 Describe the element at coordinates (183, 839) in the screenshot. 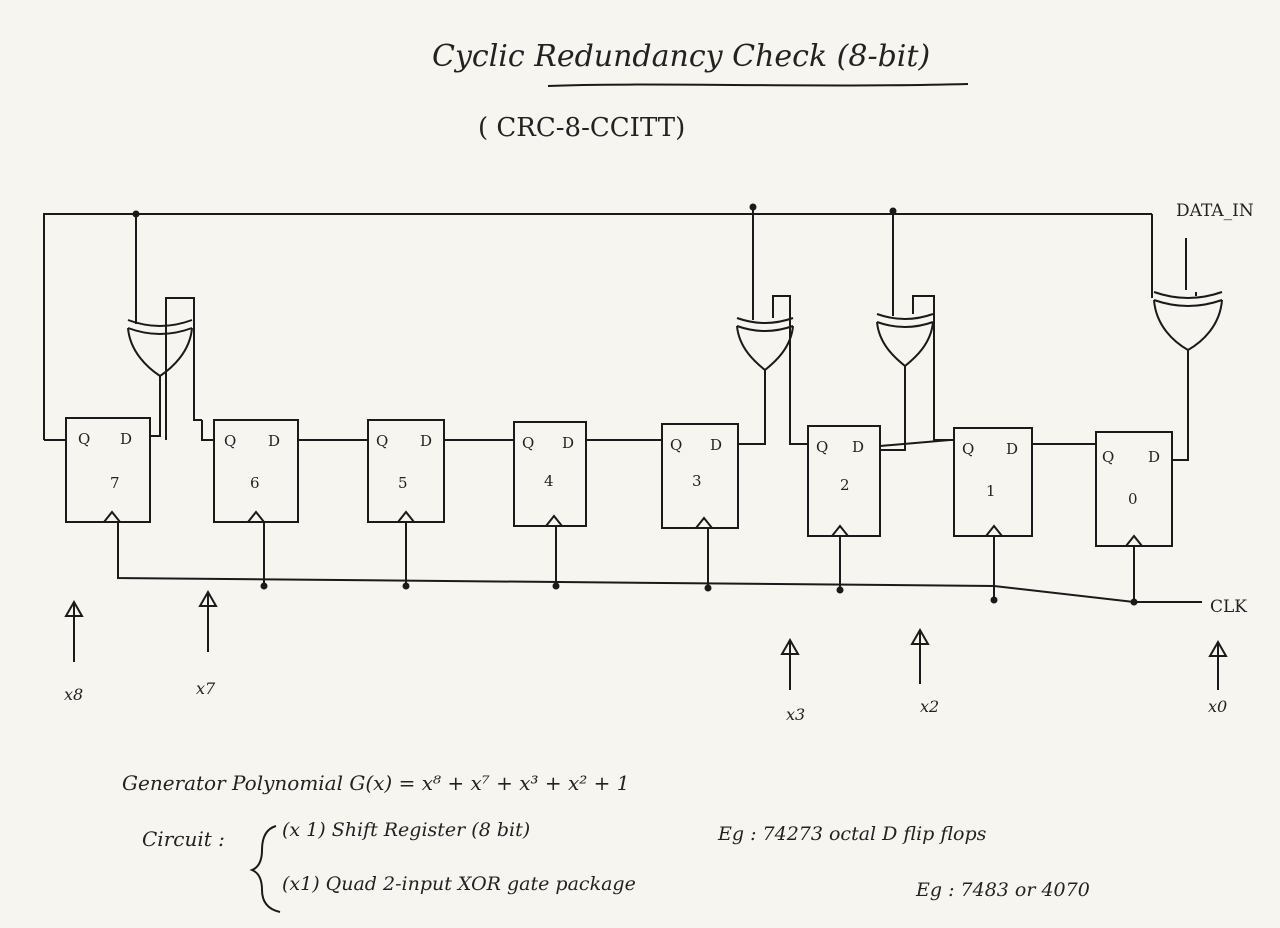

I see `circuit-label: Circuit :` at that location.